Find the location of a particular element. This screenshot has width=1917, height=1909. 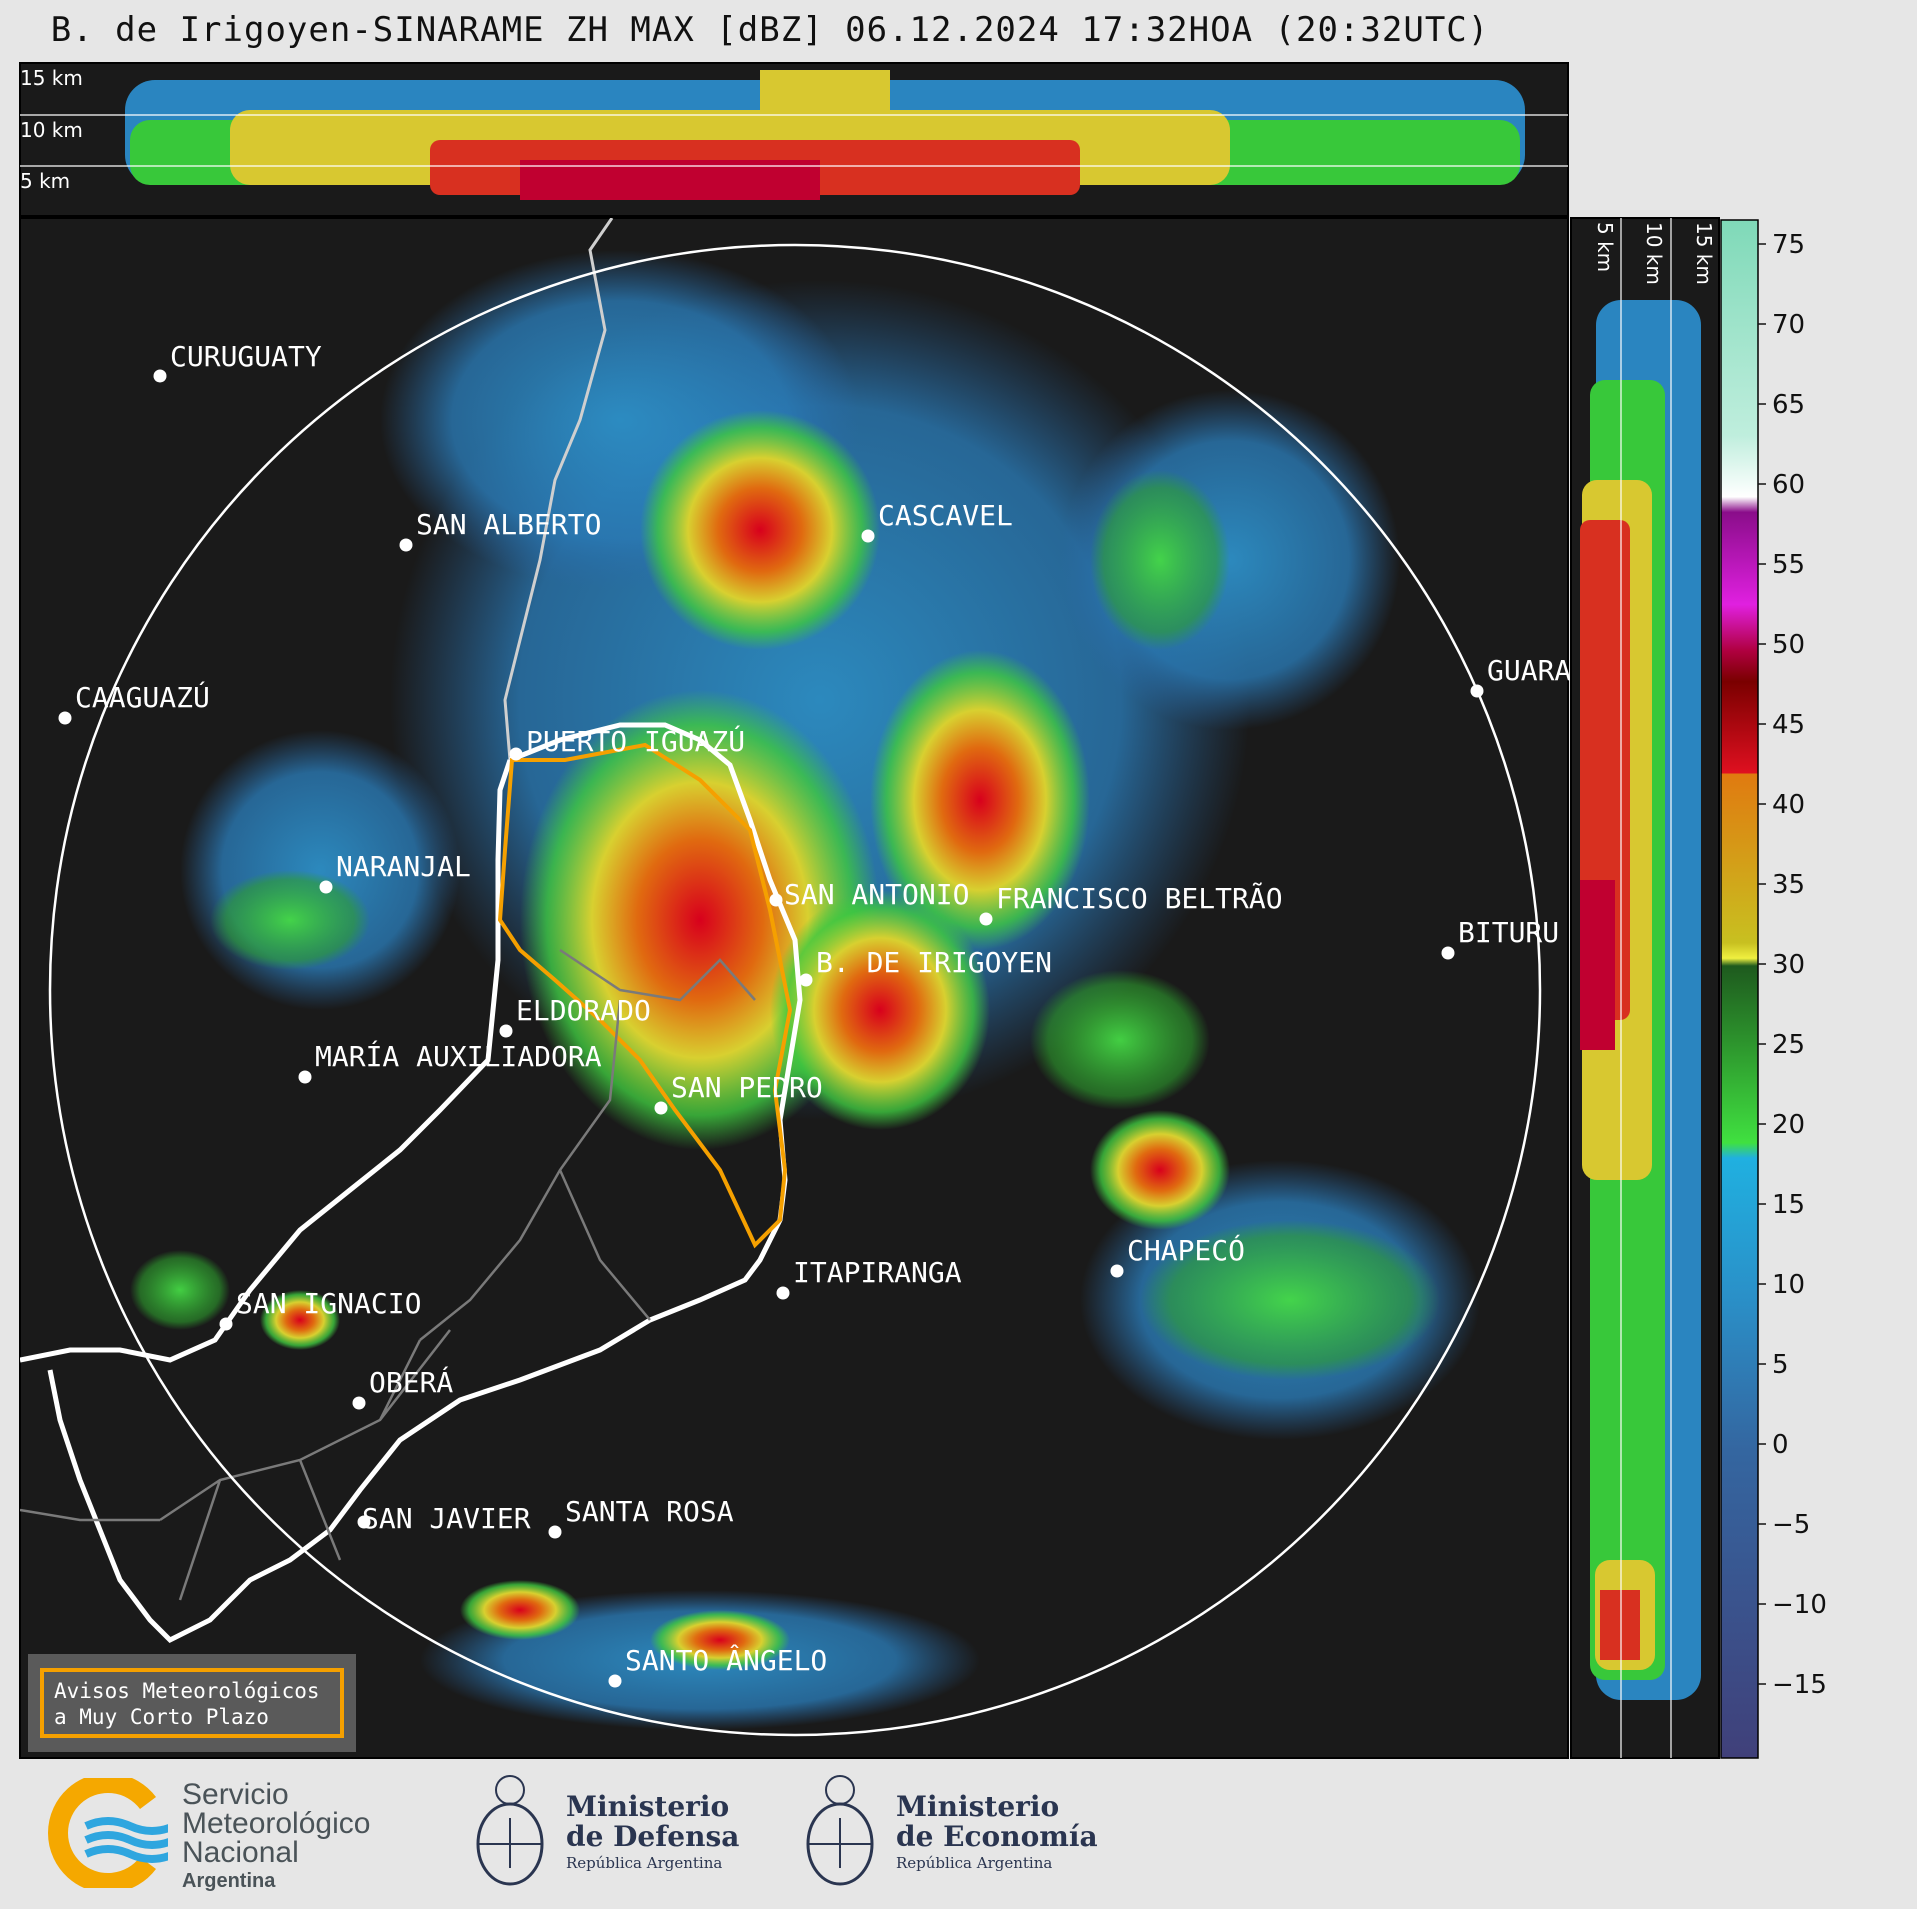

colorbar-tick-label: 30 is located at coordinates (1788, 965).